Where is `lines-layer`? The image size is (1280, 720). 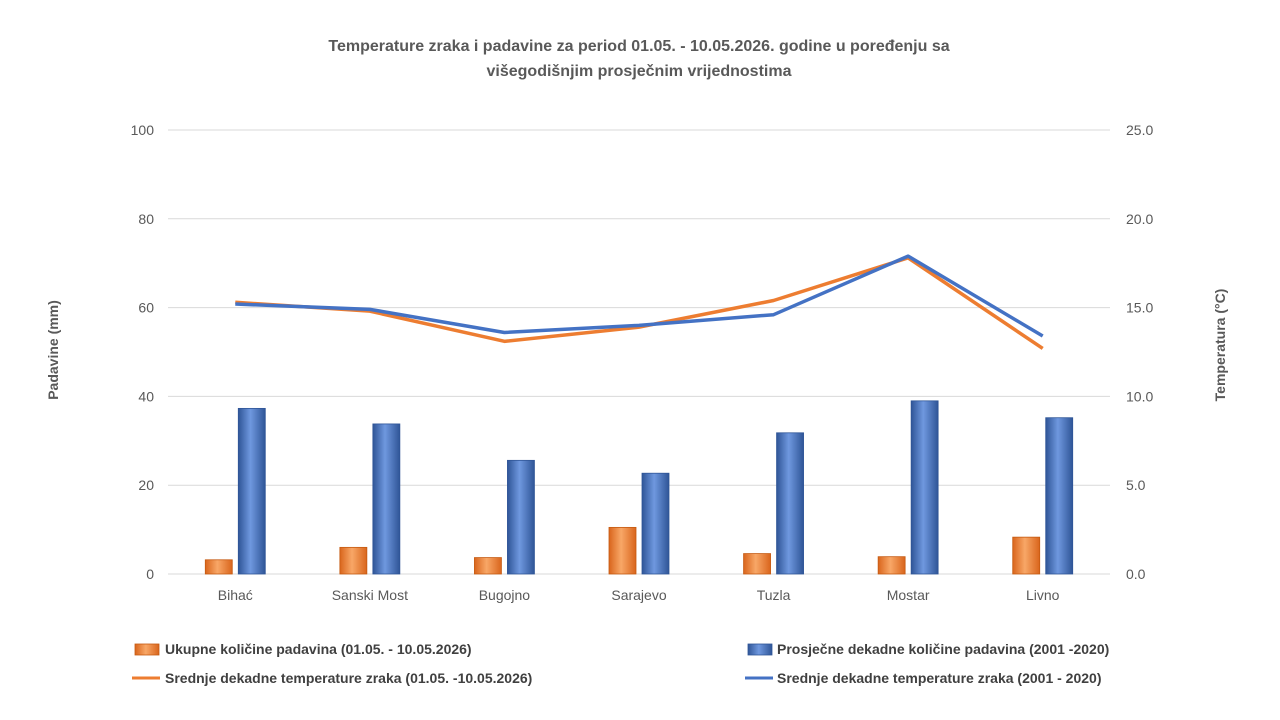 lines-layer is located at coordinates (639, 302).